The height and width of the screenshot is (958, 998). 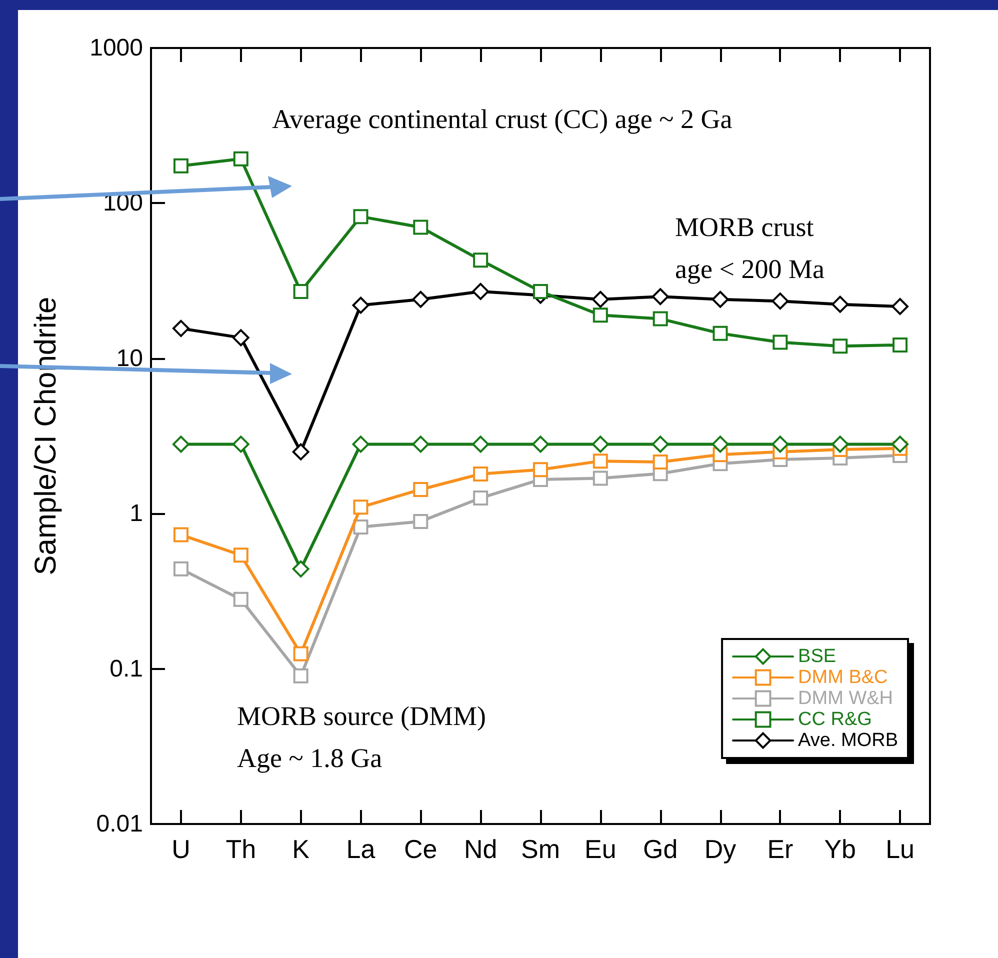 I want to click on y-axis-title: Sample/CI Chondrite, so click(x=46, y=436).